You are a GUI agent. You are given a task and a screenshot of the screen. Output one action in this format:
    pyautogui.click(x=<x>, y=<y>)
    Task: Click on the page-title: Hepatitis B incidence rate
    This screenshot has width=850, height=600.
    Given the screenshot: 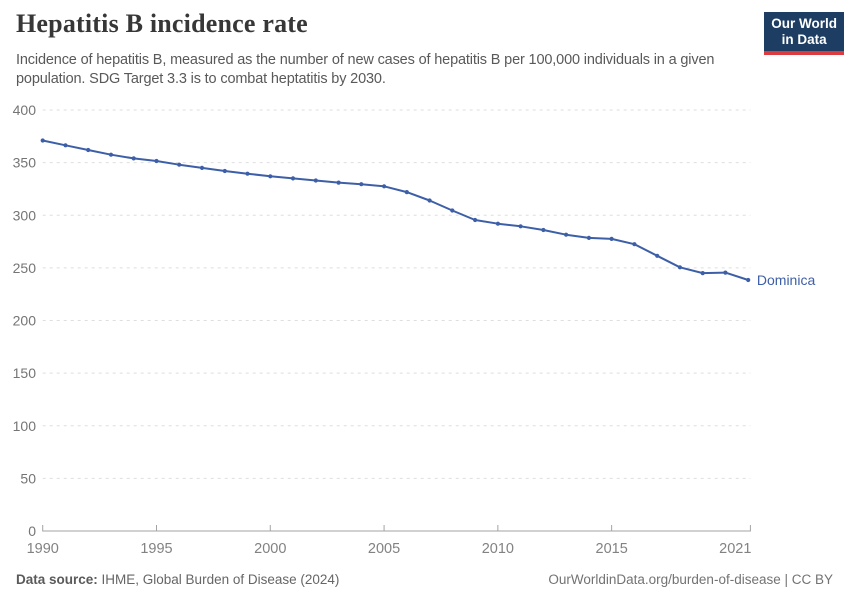 What is the action you would take?
    pyautogui.click(x=162, y=23)
    